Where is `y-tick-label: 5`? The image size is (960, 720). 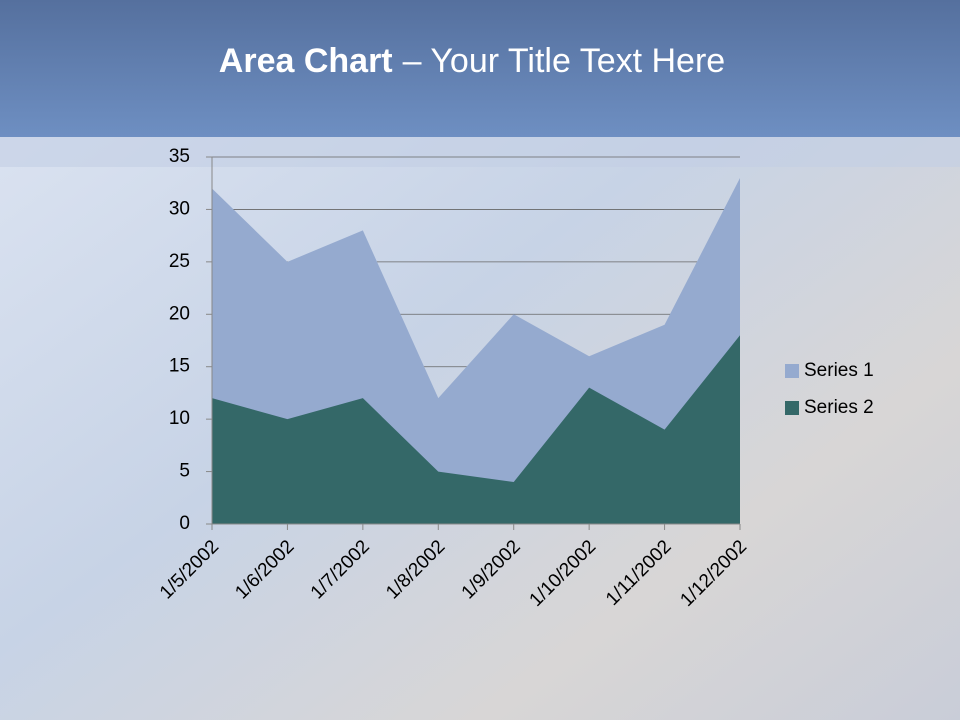
y-tick-label: 5 is located at coordinates (184, 471).